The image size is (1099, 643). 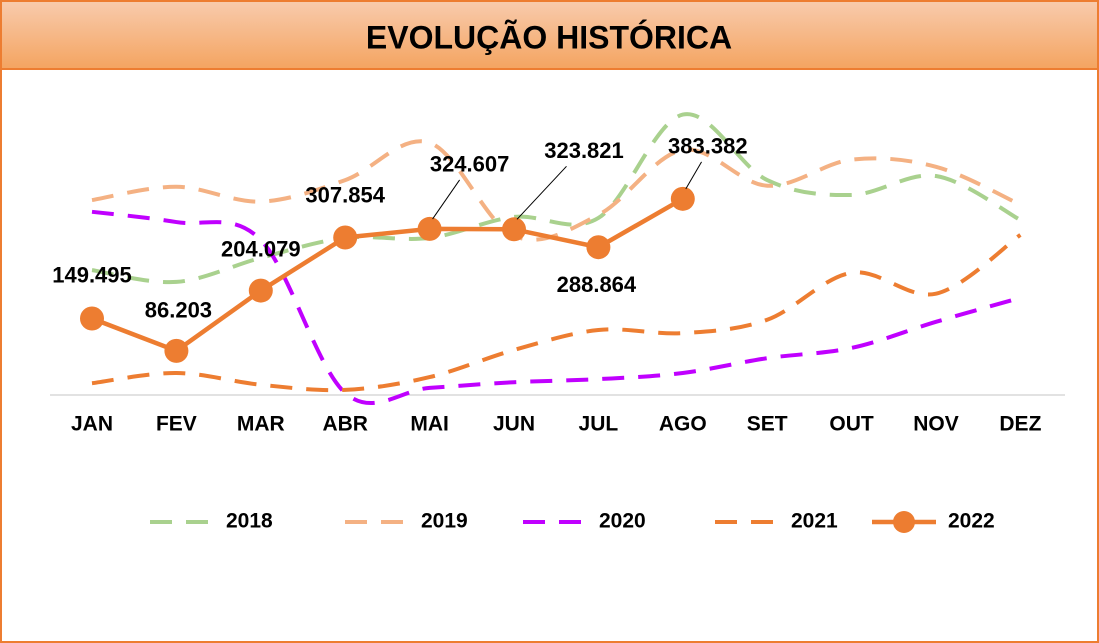 I want to click on legend-label: 2018, so click(x=249, y=521).